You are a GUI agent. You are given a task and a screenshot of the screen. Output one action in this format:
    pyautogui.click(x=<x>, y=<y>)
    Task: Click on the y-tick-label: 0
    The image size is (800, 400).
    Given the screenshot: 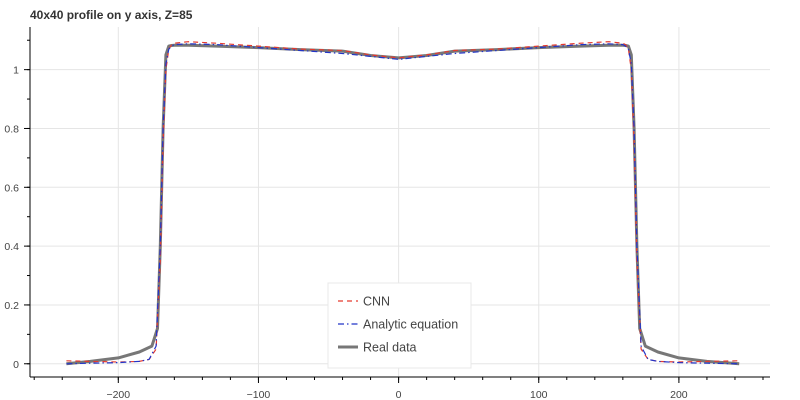 What is the action you would take?
    pyautogui.click(x=16, y=365)
    